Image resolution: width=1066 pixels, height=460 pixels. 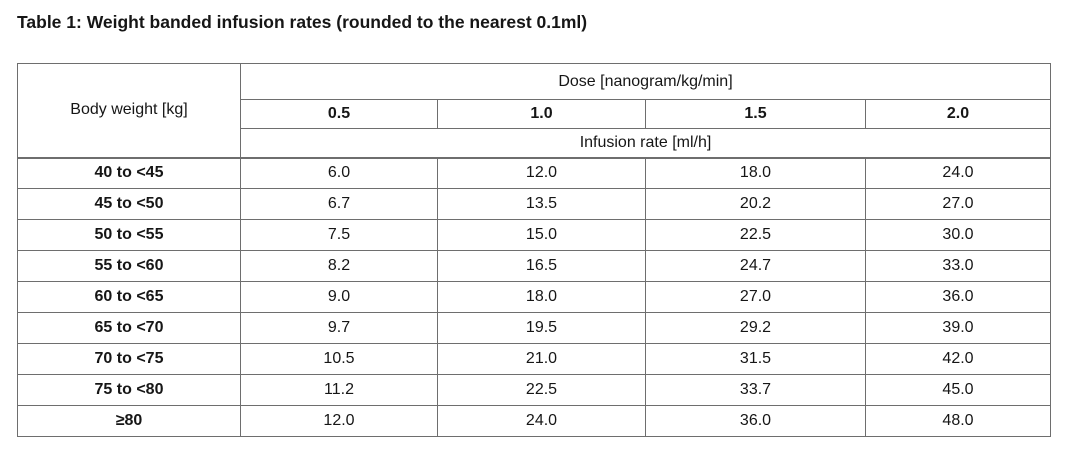 I want to click on rate-cell: 7.5, so click(x=339, y=235).